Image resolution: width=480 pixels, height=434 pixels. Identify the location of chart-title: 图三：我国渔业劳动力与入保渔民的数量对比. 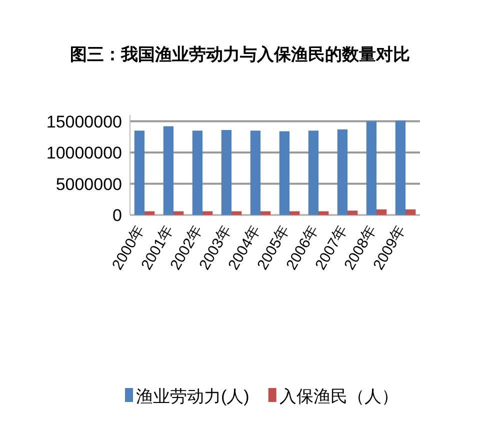
(240, 54).